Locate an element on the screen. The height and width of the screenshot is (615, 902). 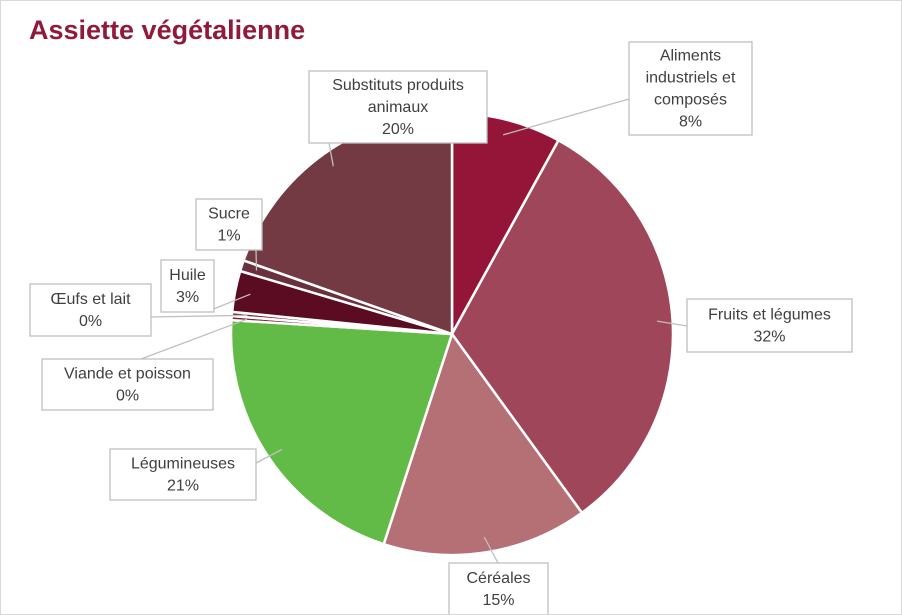
slice-value-label: 3% is located at coordinates (187, 297).